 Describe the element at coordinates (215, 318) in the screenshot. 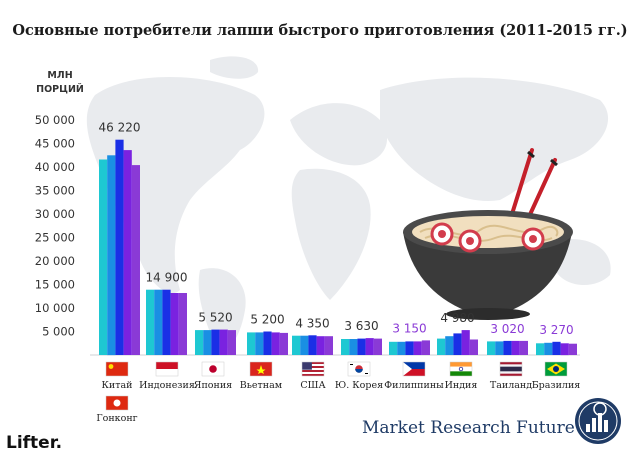

I see `data-label: 5 520` at that location.